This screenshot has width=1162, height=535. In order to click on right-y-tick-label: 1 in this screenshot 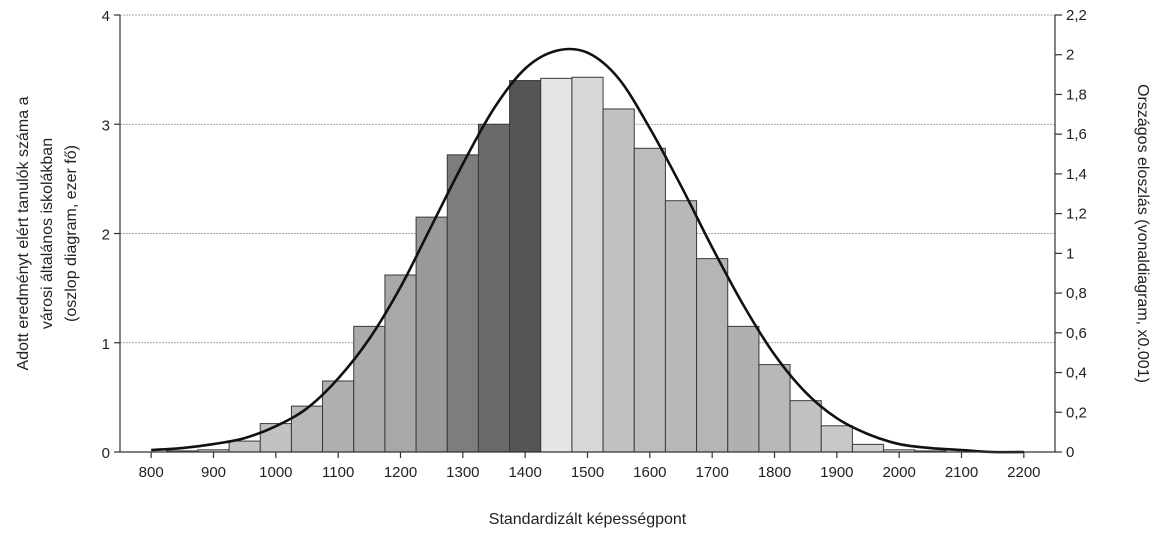, I will do `click(1070, 253)`.